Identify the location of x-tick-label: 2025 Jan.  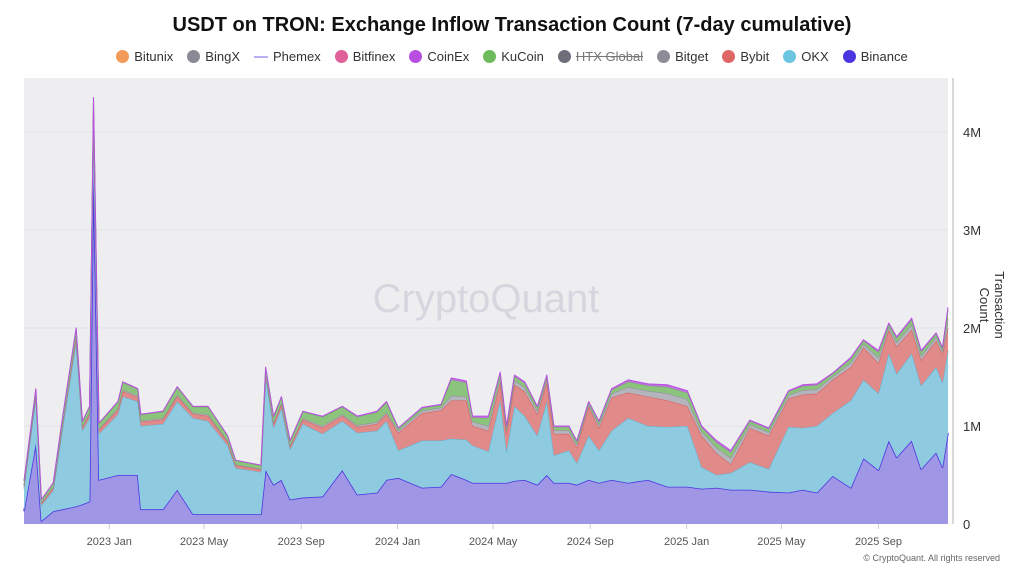
(686, 542).